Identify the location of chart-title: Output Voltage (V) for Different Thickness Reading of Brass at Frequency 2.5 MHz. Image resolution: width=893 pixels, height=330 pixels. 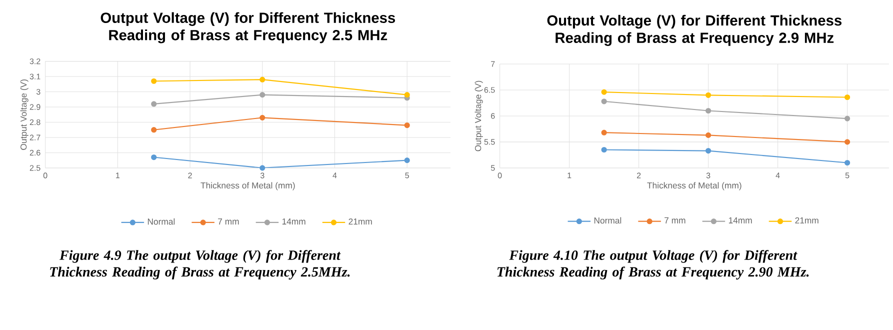
(247, 28).